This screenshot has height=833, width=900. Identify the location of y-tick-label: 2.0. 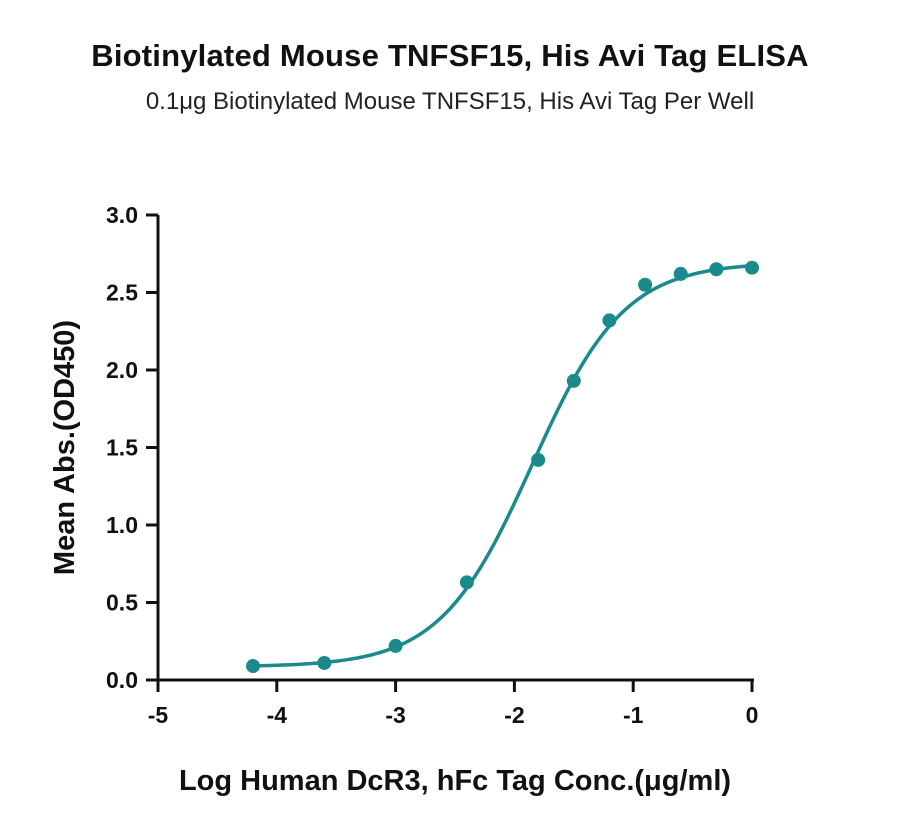
(122, 370).